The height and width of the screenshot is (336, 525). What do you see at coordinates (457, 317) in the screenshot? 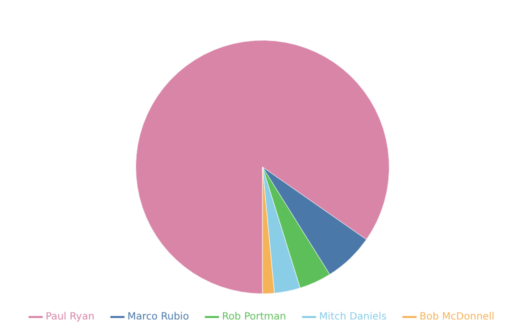
I see `legend-label: Bob McDonnell` at bounding box center [457, 317].